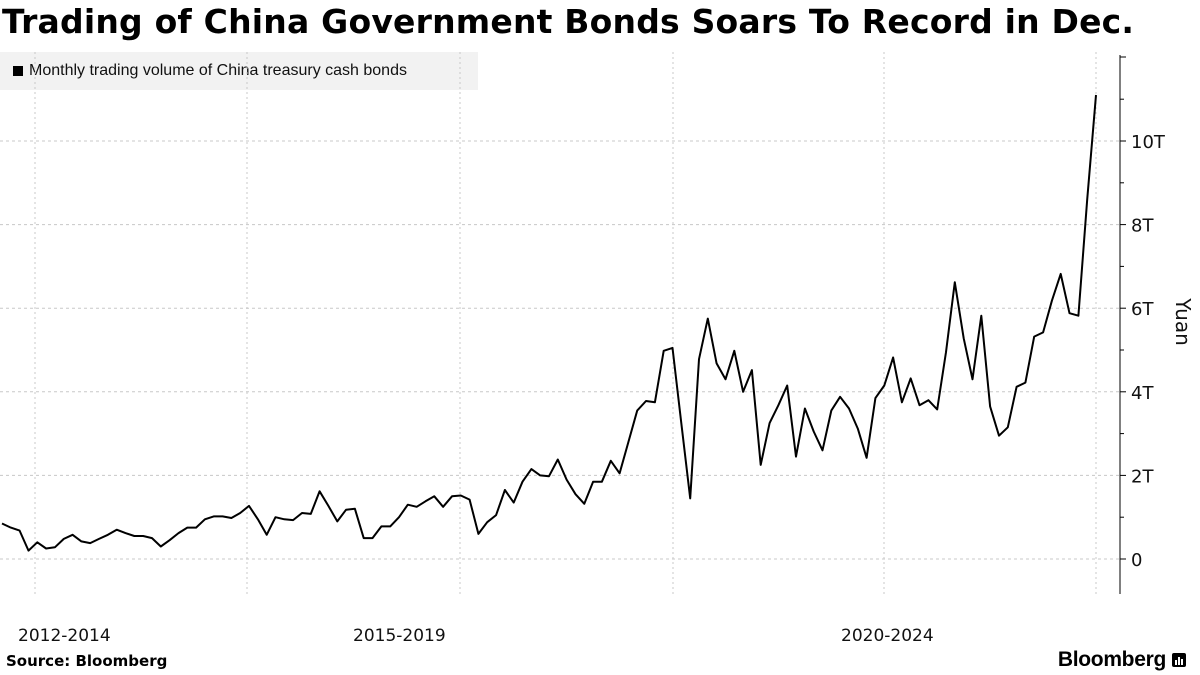 The width and height of the screenshot is (1200, 675). I want to click on x-axis: 2012-2014 2015-2019 2020-2024, so click(476, 636).